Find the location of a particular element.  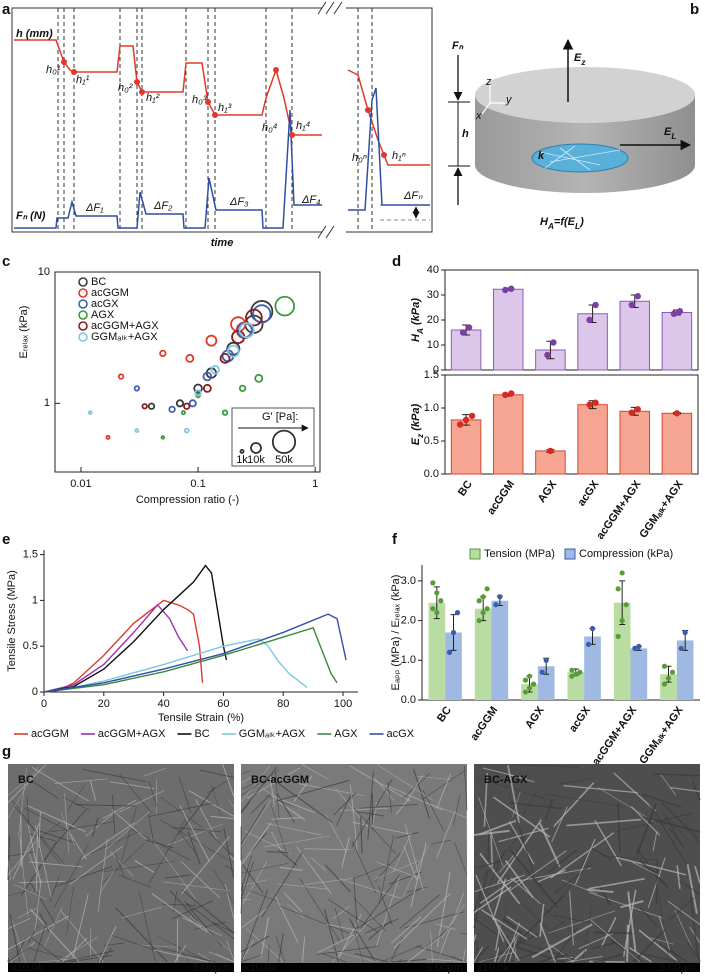

x-tick-label: 60 is located at coordinates (223, 704).